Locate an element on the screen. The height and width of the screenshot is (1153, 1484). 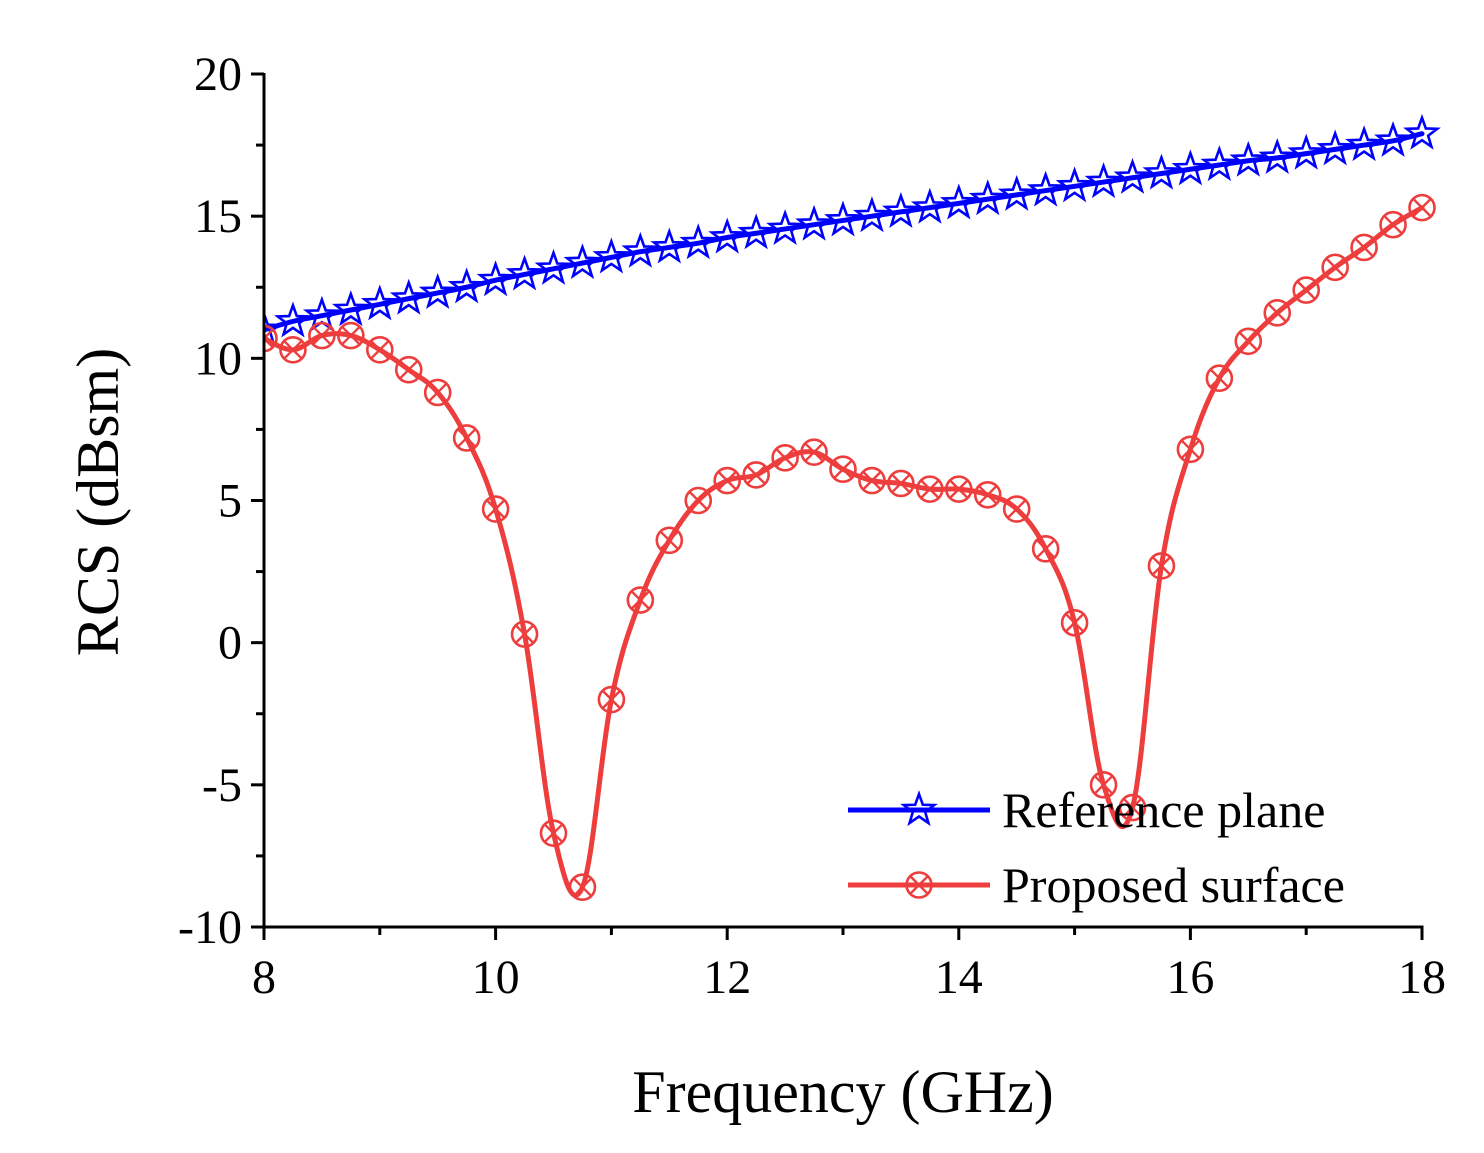
legend-entry-proposed-surface: Proposed surface is located at coordinates (1096, 885).